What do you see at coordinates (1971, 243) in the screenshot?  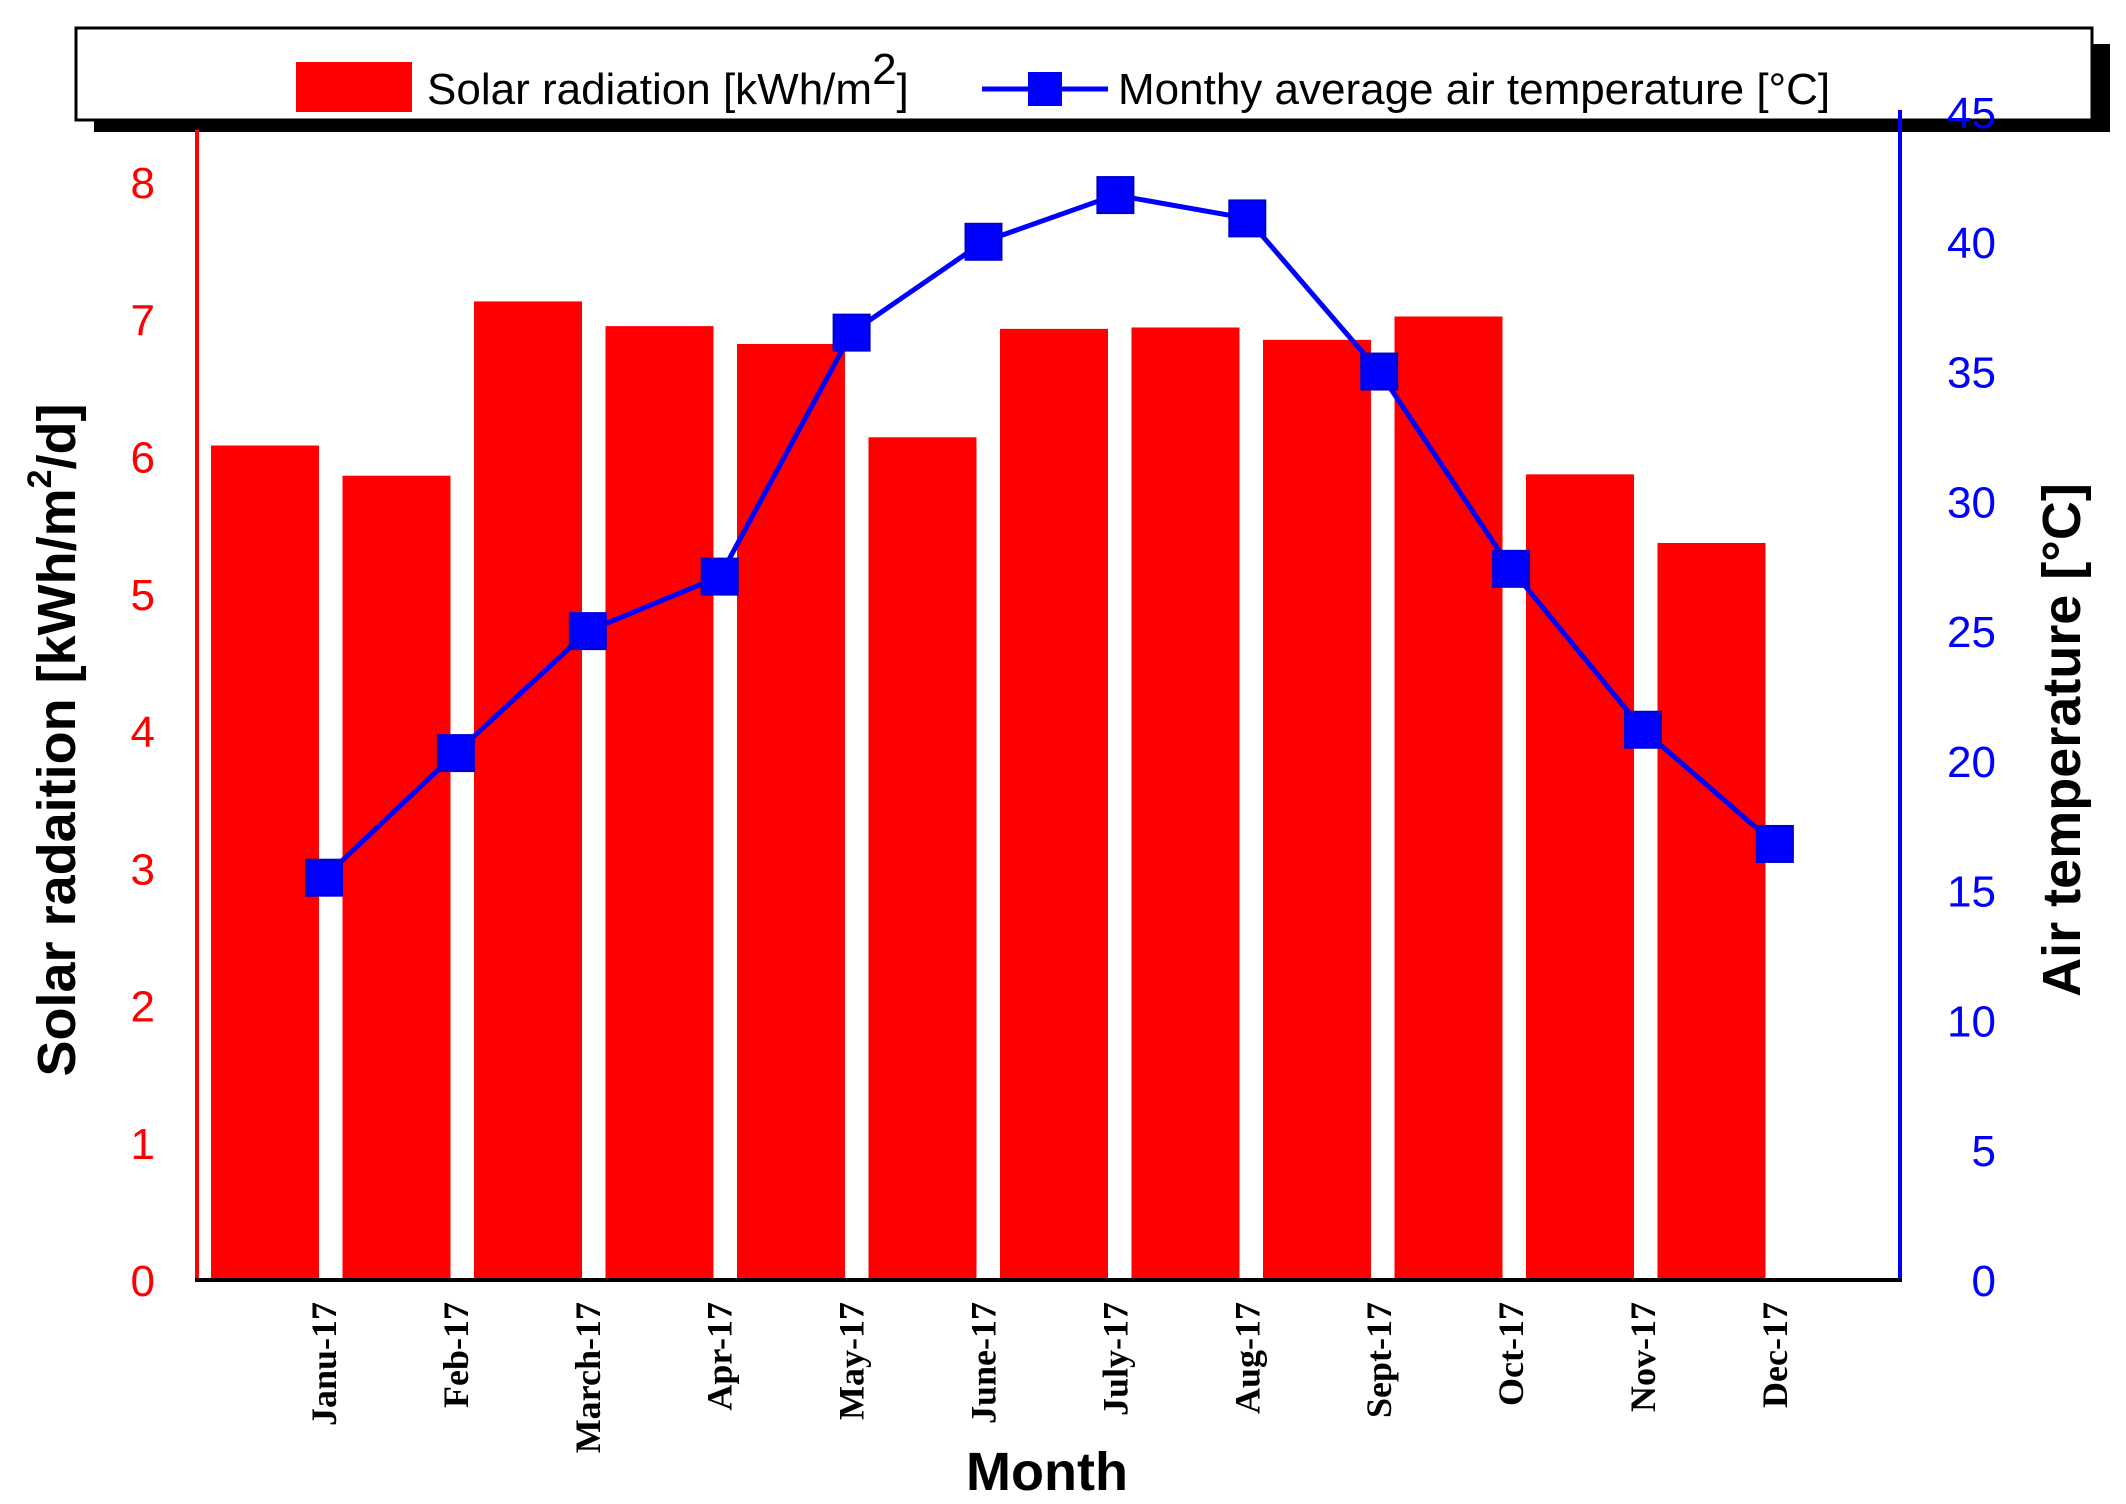 I see `right-tick-label: 40` at bounding box center [1971, 243].